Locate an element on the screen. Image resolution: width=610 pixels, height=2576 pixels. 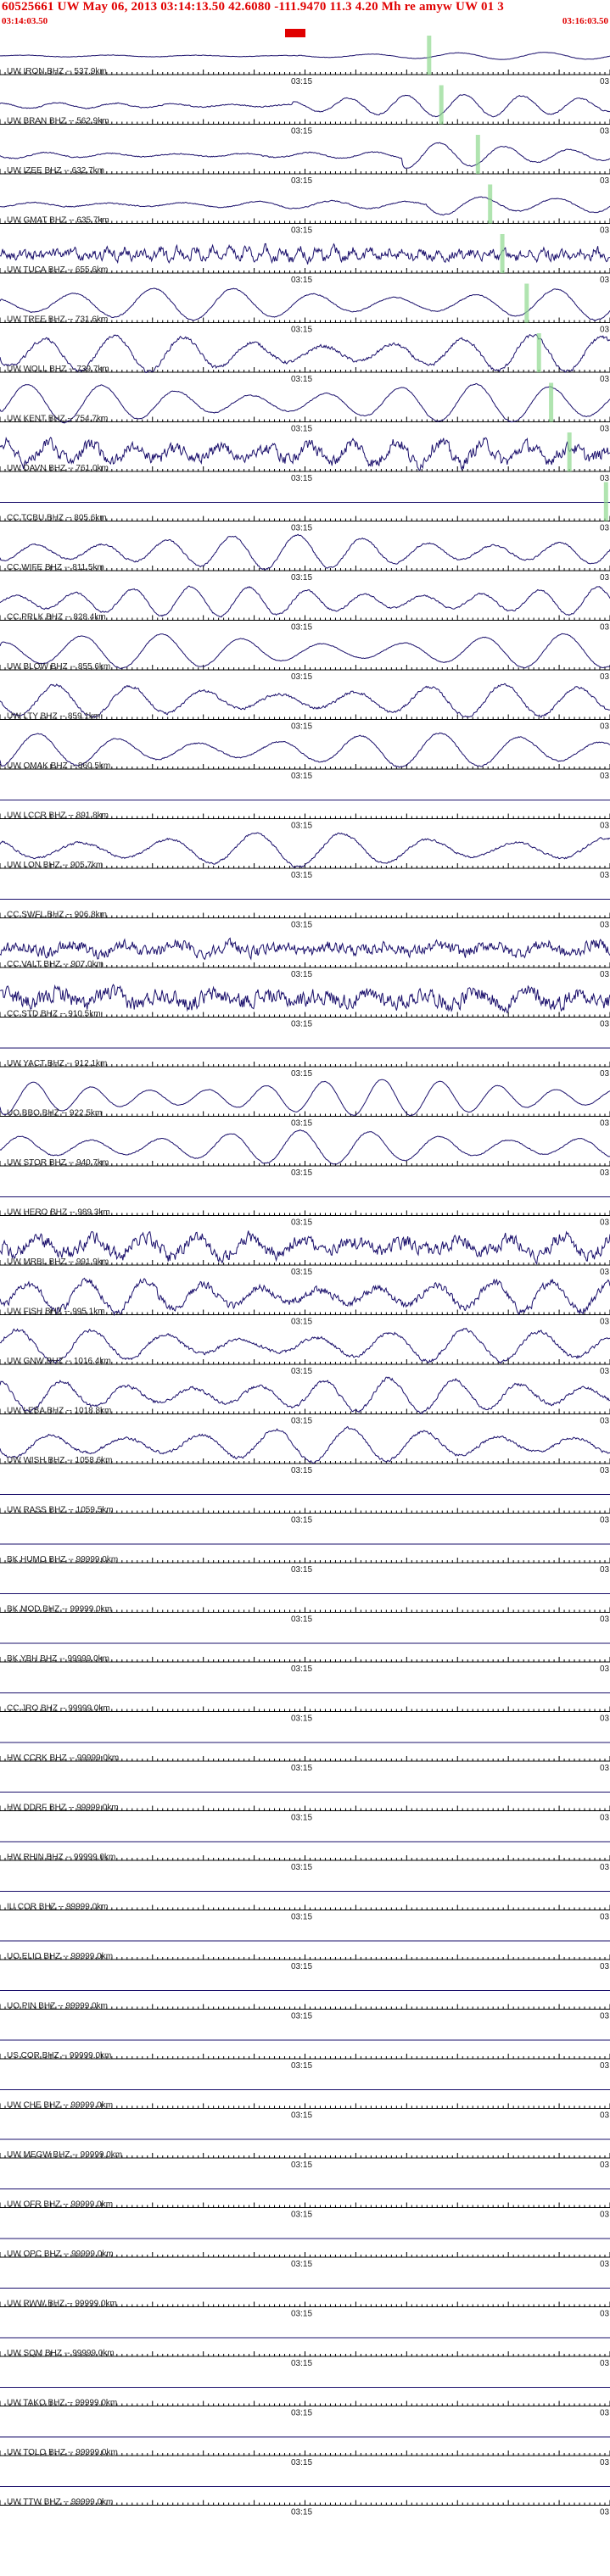
station-row: 03:15 03 UW YACT BHZ -- 912.1km is located at coordinates (305, 1063).